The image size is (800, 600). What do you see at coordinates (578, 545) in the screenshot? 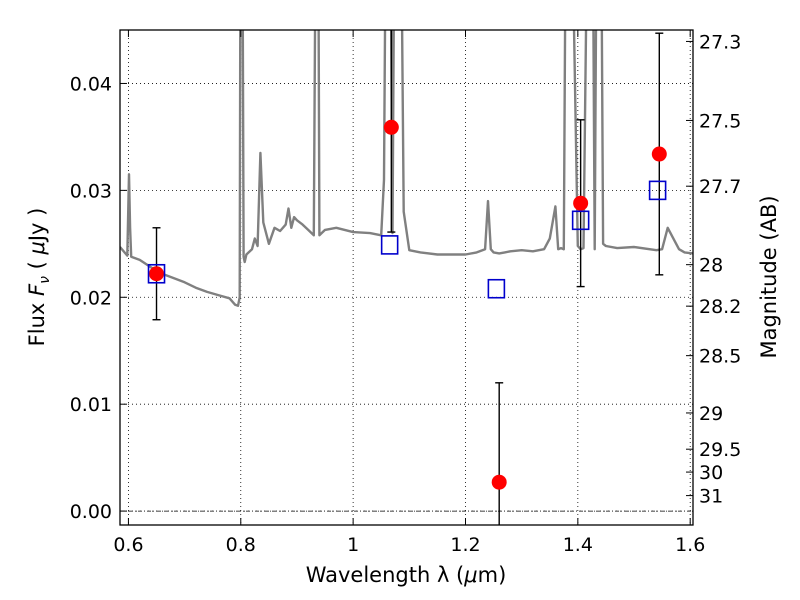
I see `x-tick-label: 1.4` at bounding box center [578, 545].